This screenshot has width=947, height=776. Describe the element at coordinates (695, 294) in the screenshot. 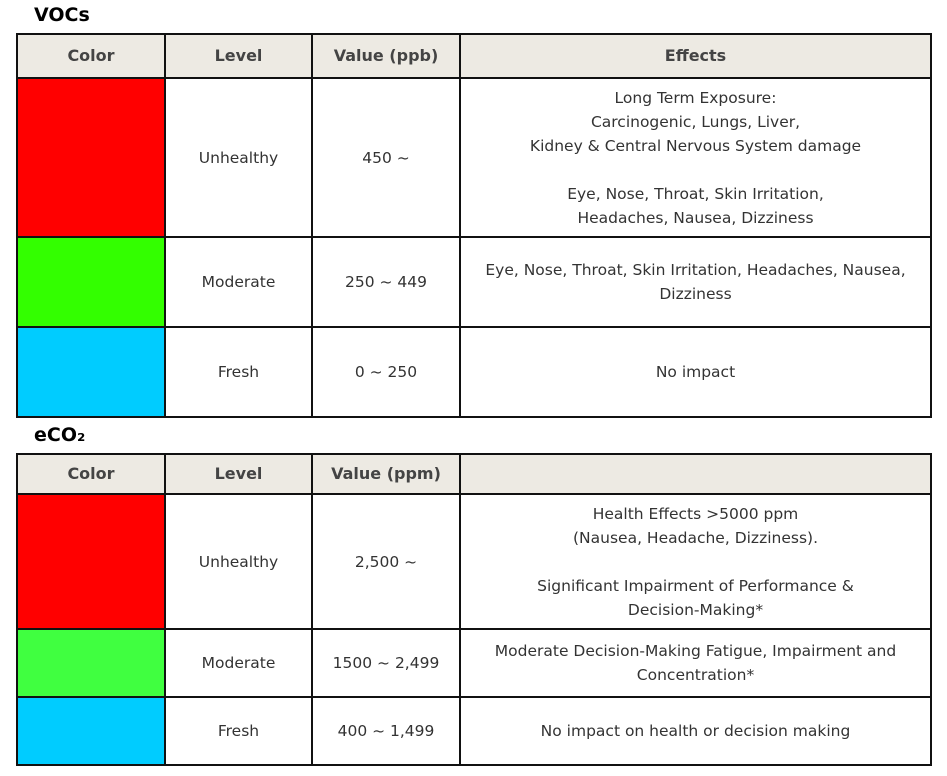

I see `effects-line: Dizziness` at that location.